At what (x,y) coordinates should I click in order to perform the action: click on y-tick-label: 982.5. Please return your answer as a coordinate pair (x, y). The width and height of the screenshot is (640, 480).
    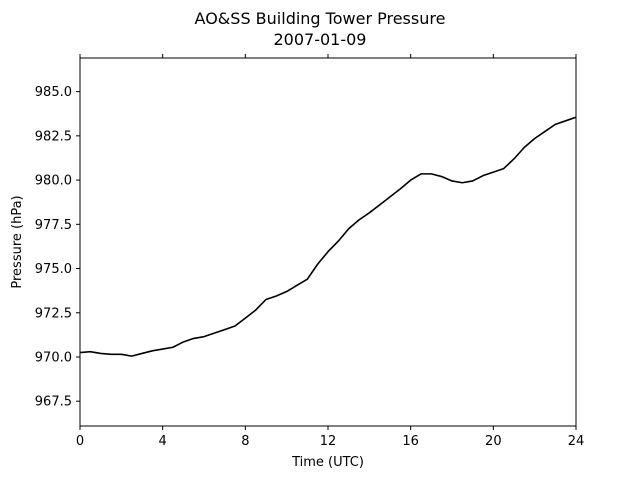
    Looking at the image, I should click on (53, 136).